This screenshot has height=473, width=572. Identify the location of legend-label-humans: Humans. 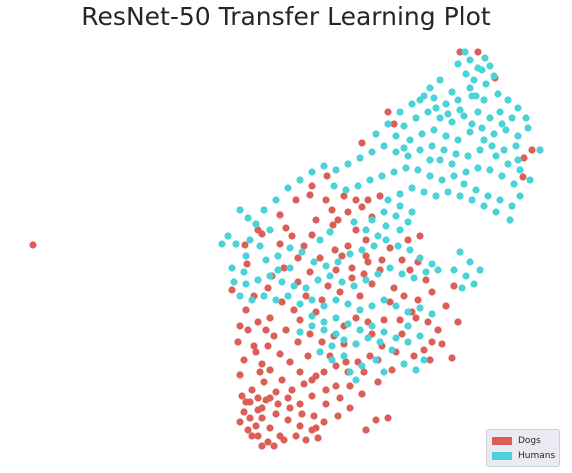
(537, 455).